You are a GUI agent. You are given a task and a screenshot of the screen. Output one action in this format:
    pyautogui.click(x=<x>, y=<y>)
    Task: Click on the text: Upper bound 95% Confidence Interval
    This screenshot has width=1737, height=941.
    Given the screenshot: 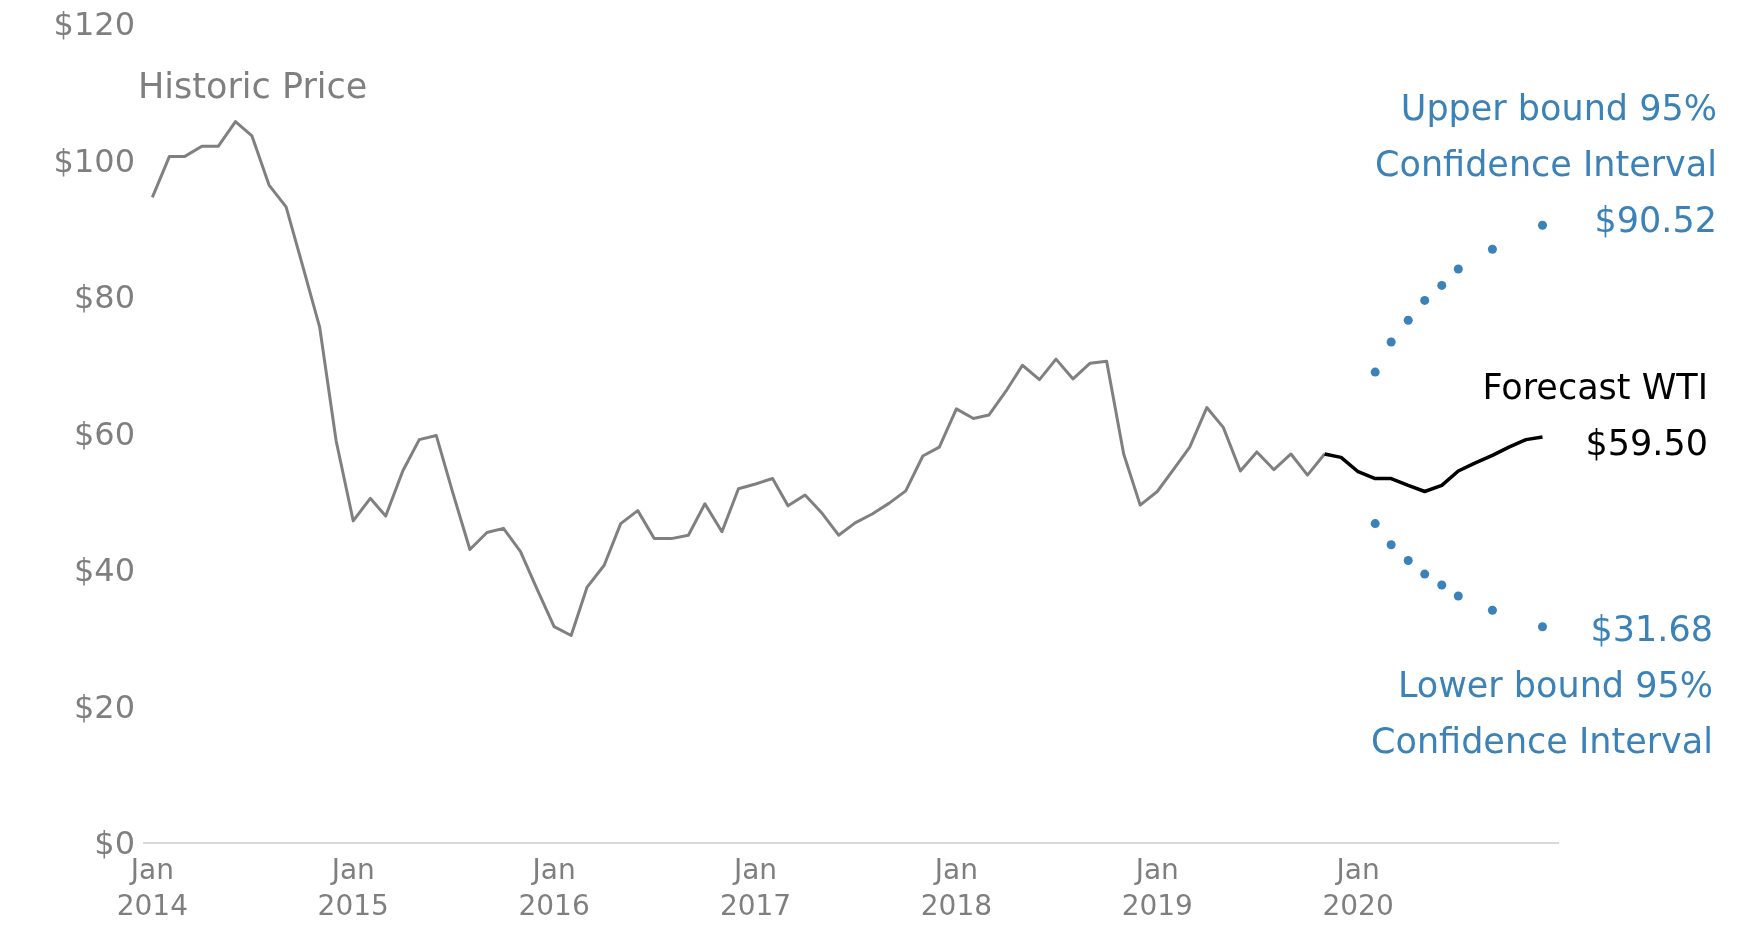 What is the action you would take?
    pyautogui.click(x=1545, y=136)
    